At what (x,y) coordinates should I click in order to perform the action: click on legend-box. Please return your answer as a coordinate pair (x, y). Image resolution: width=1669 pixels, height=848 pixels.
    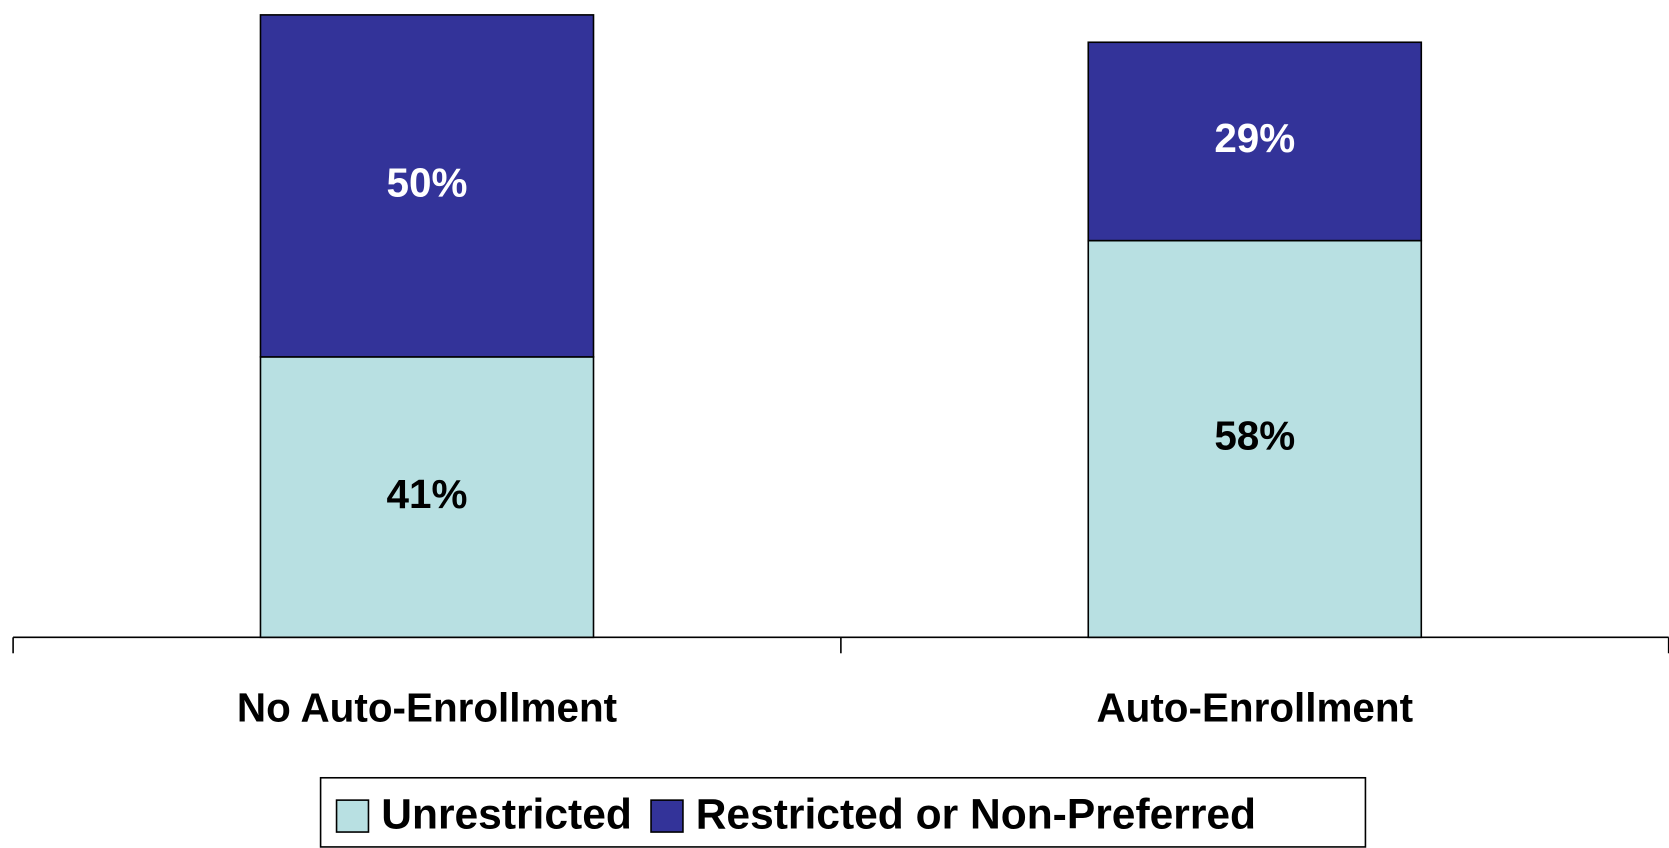
    Looking at the image, I should click on (843, 812).